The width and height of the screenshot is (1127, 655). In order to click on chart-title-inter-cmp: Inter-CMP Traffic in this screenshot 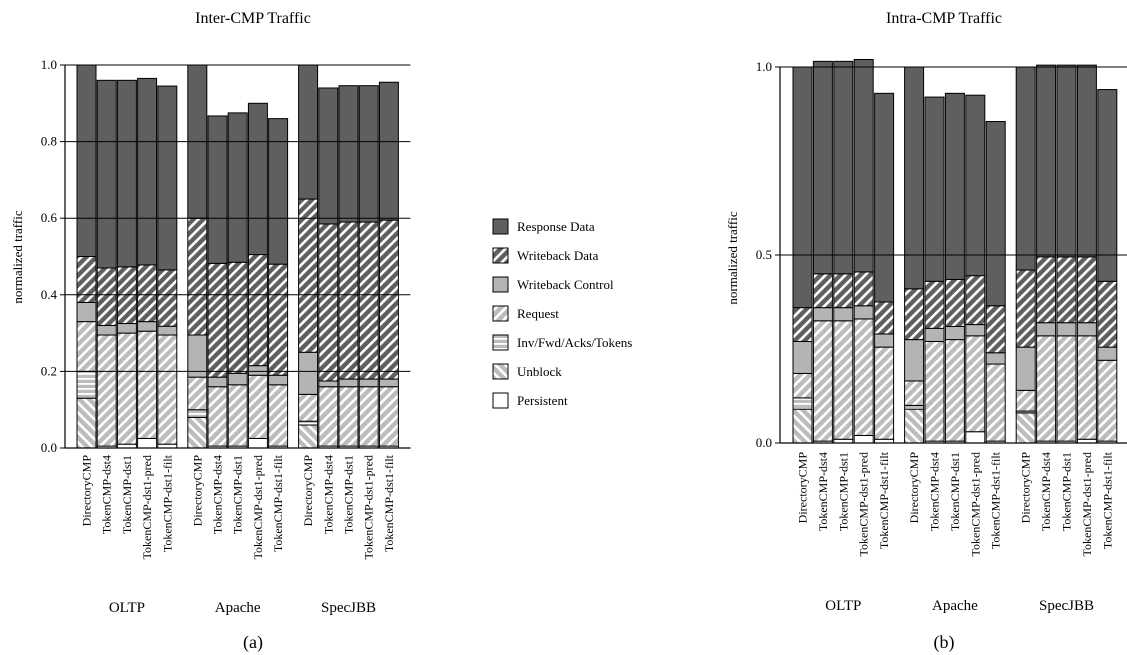, I will do `click(253, 18)`.